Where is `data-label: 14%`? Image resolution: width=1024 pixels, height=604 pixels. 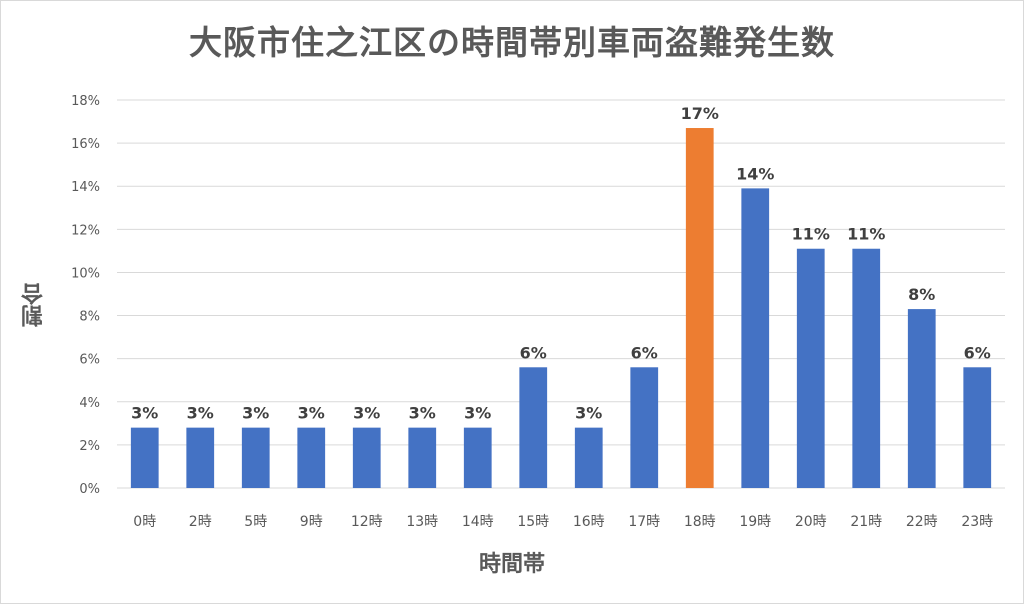 data-label: 14% is located at coordinates (755, 173).